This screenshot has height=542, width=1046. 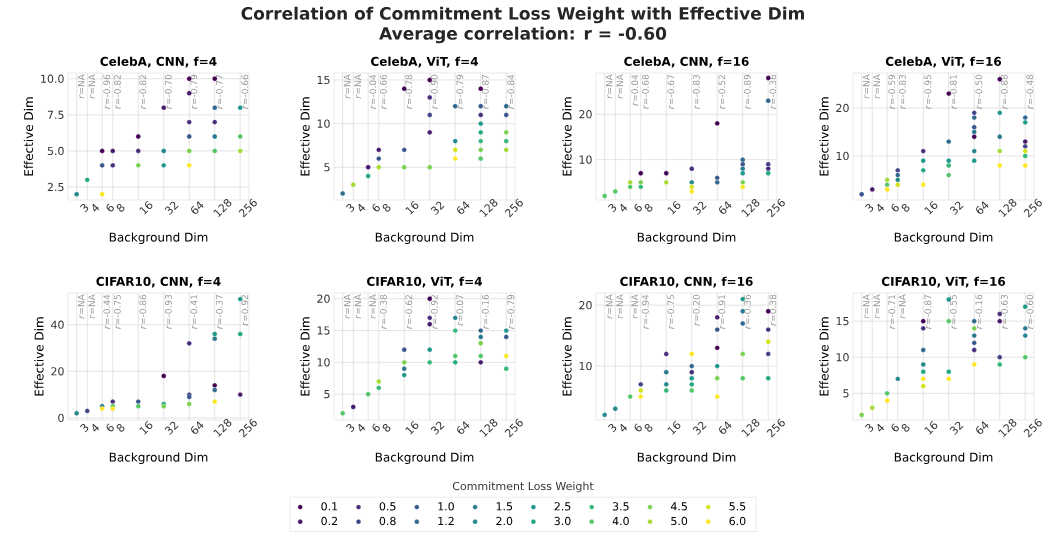 I want to click on y-tick-label: 5, so click(x=846, y=393).